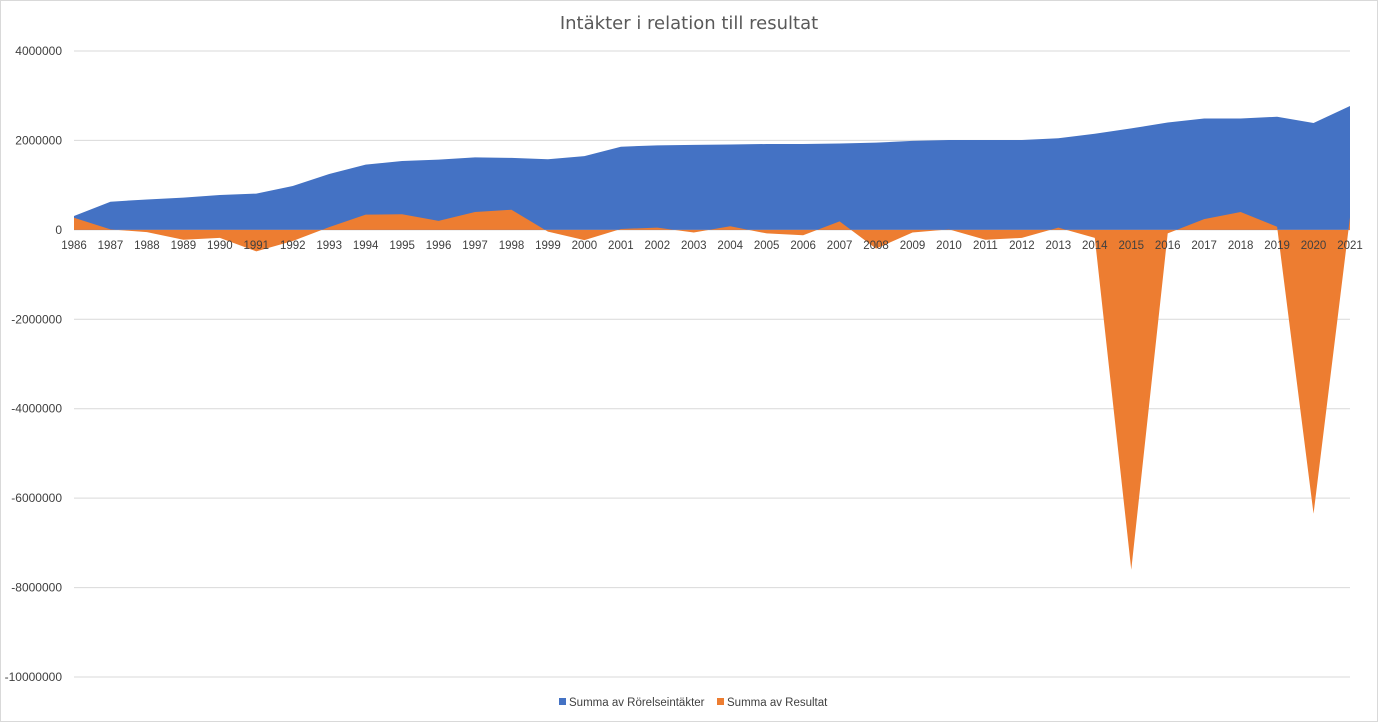  I want to click on y-tick-label: -10000000, so click(34, 677).